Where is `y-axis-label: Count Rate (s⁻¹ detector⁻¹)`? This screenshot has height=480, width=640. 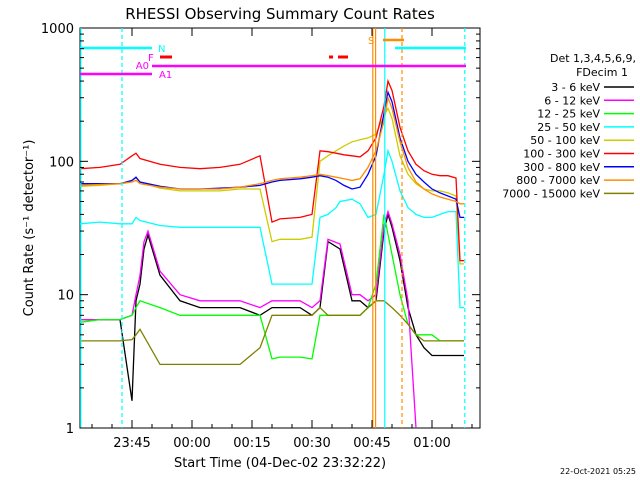 y-axis-label: Count Rate (s⁻¹ detector⁻¹) is located at coordinates (29, 228).